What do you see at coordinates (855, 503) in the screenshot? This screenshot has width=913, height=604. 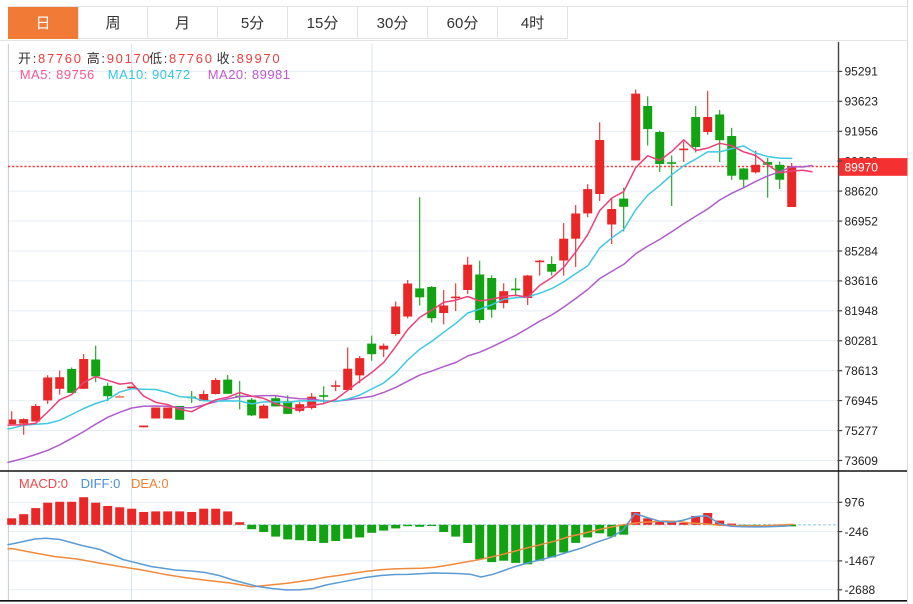 I see `svg-text: 976` at bounding box center [855, 503].